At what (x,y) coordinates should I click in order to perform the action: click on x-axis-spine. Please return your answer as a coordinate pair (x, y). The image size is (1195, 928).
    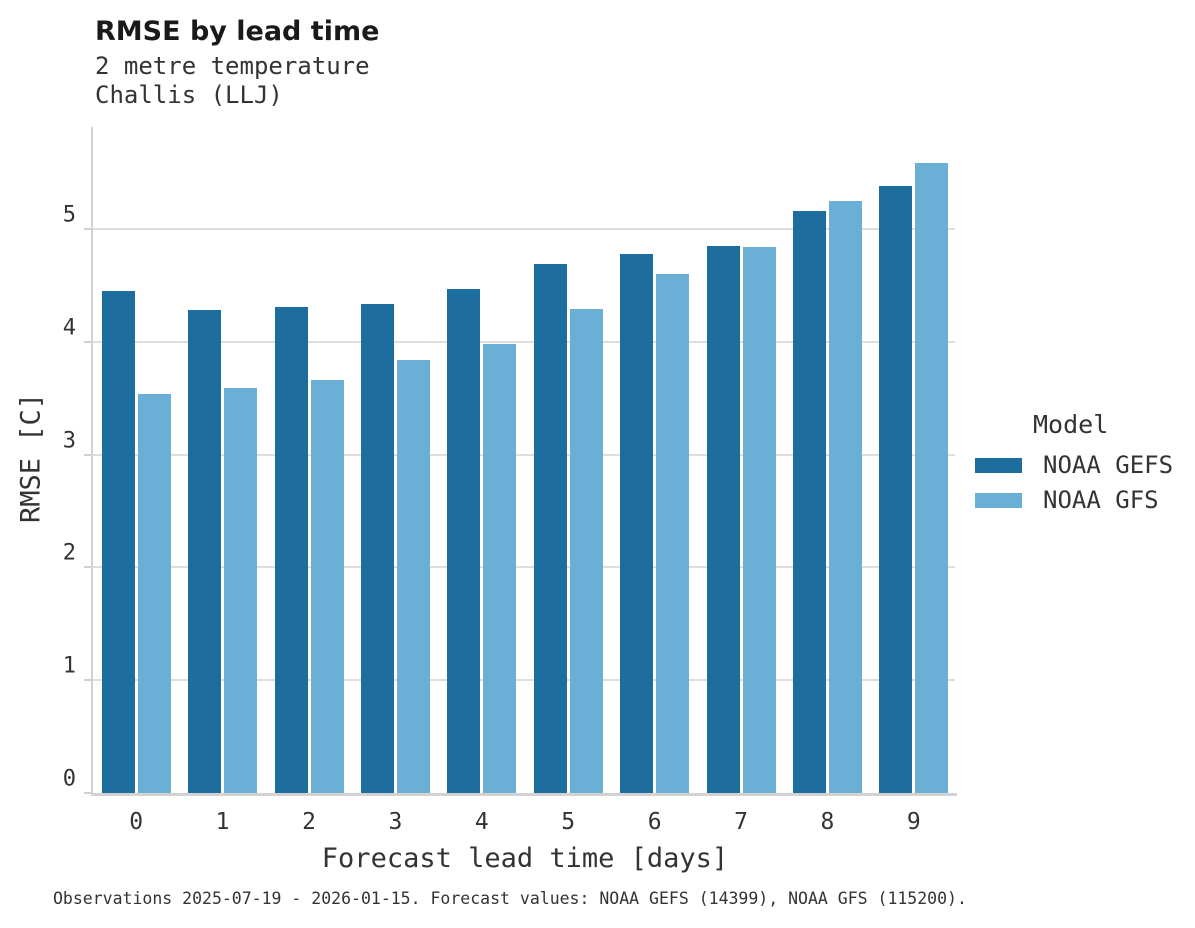
    Looking at the image, I should click on (524, 794).